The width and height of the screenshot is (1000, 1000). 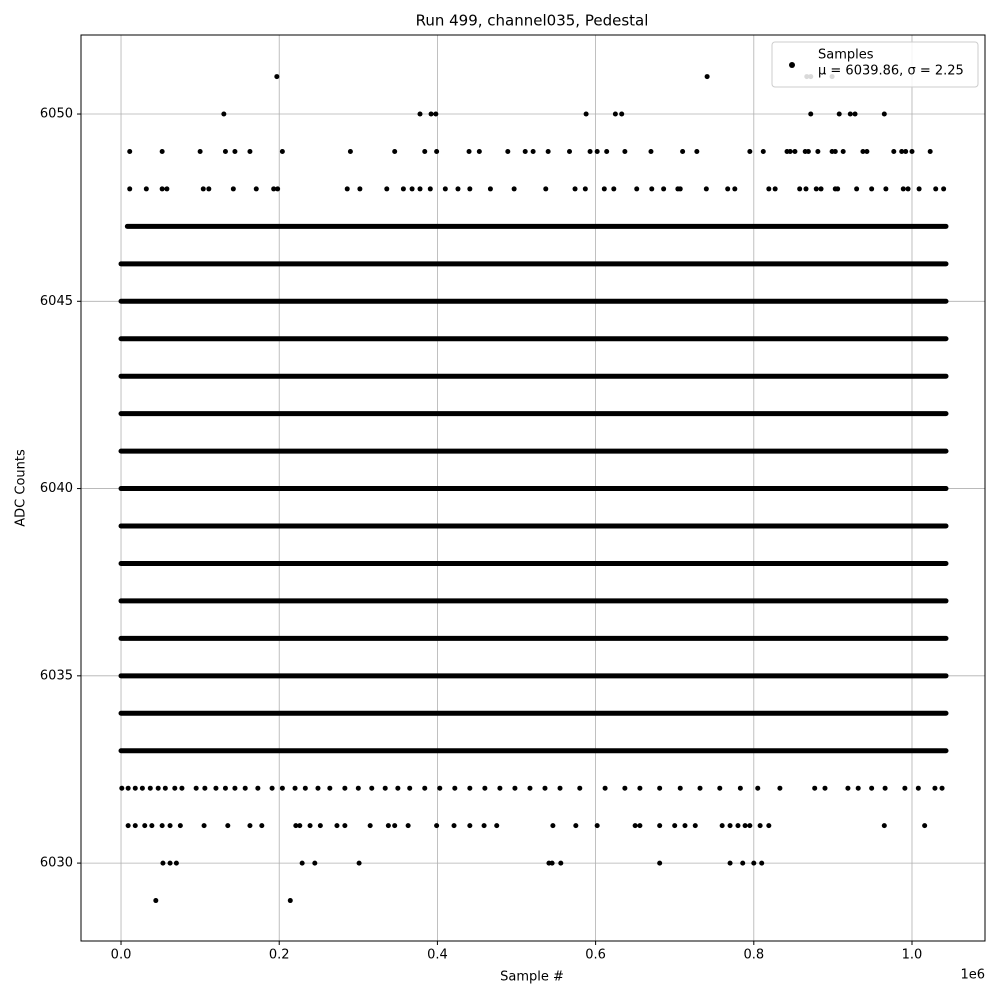 I want to click on legend-box, so click(x=875, y=64).